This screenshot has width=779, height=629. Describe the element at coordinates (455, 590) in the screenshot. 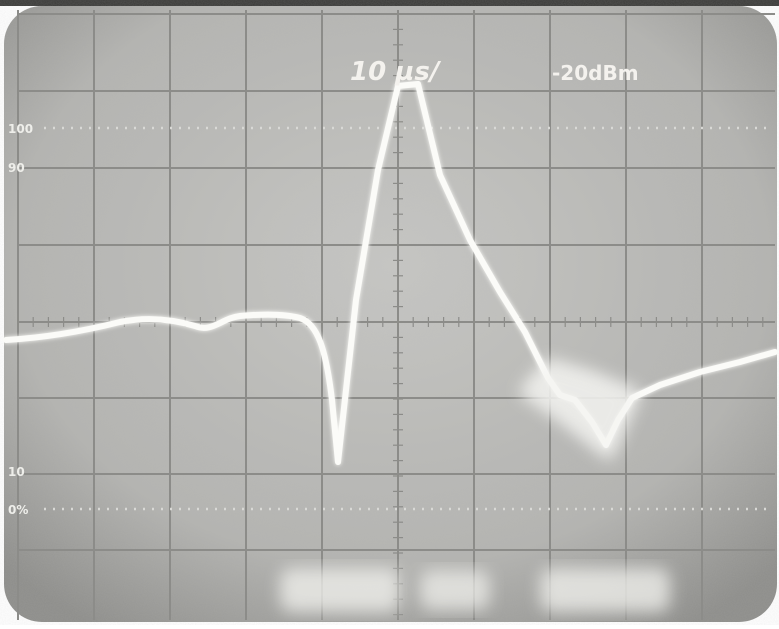

I see `bottom-glare-mid` at that location.